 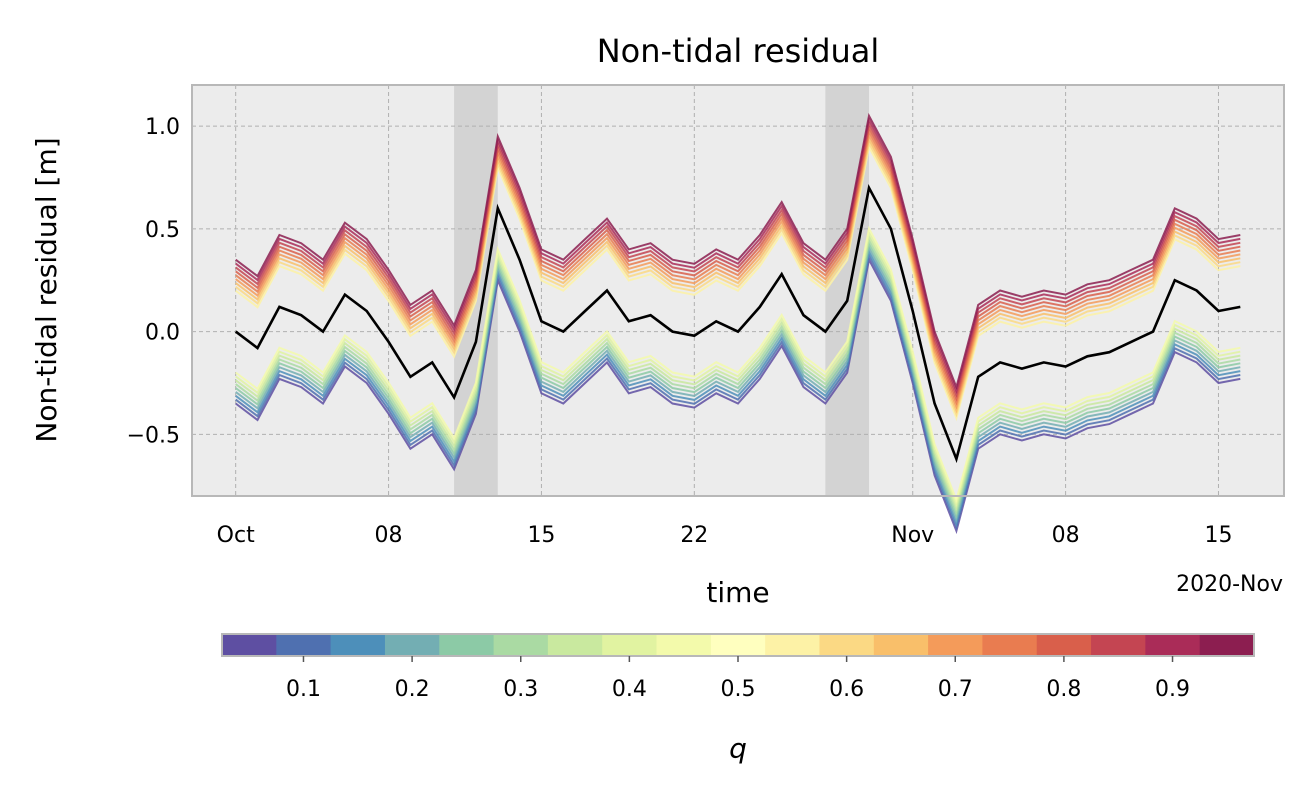 What do you see at coordinates (153, 281) in the screenshot?
I see `y-tick-labels: 1.0 0.5 0.0 −0.5` at bounding box center [153, 281].